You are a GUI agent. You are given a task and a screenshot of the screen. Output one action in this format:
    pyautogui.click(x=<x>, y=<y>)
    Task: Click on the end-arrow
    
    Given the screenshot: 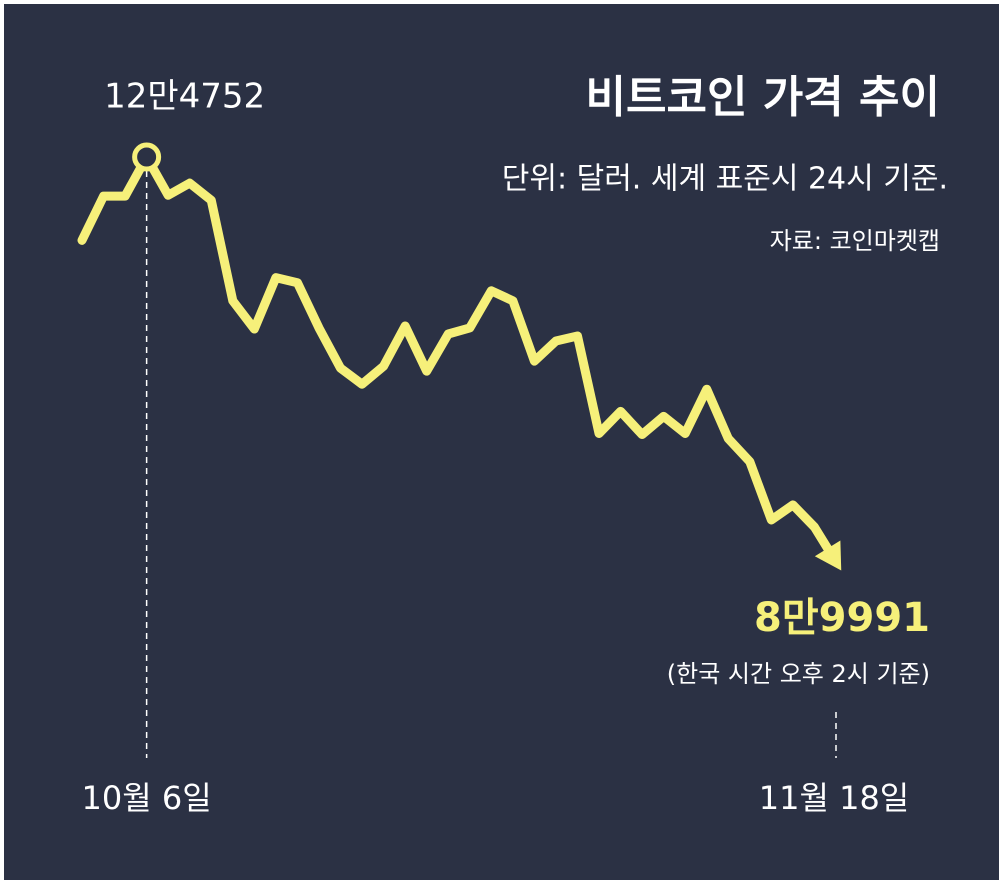 What is the action you would take?
    pyautogui.click(x=828, y=555)
    